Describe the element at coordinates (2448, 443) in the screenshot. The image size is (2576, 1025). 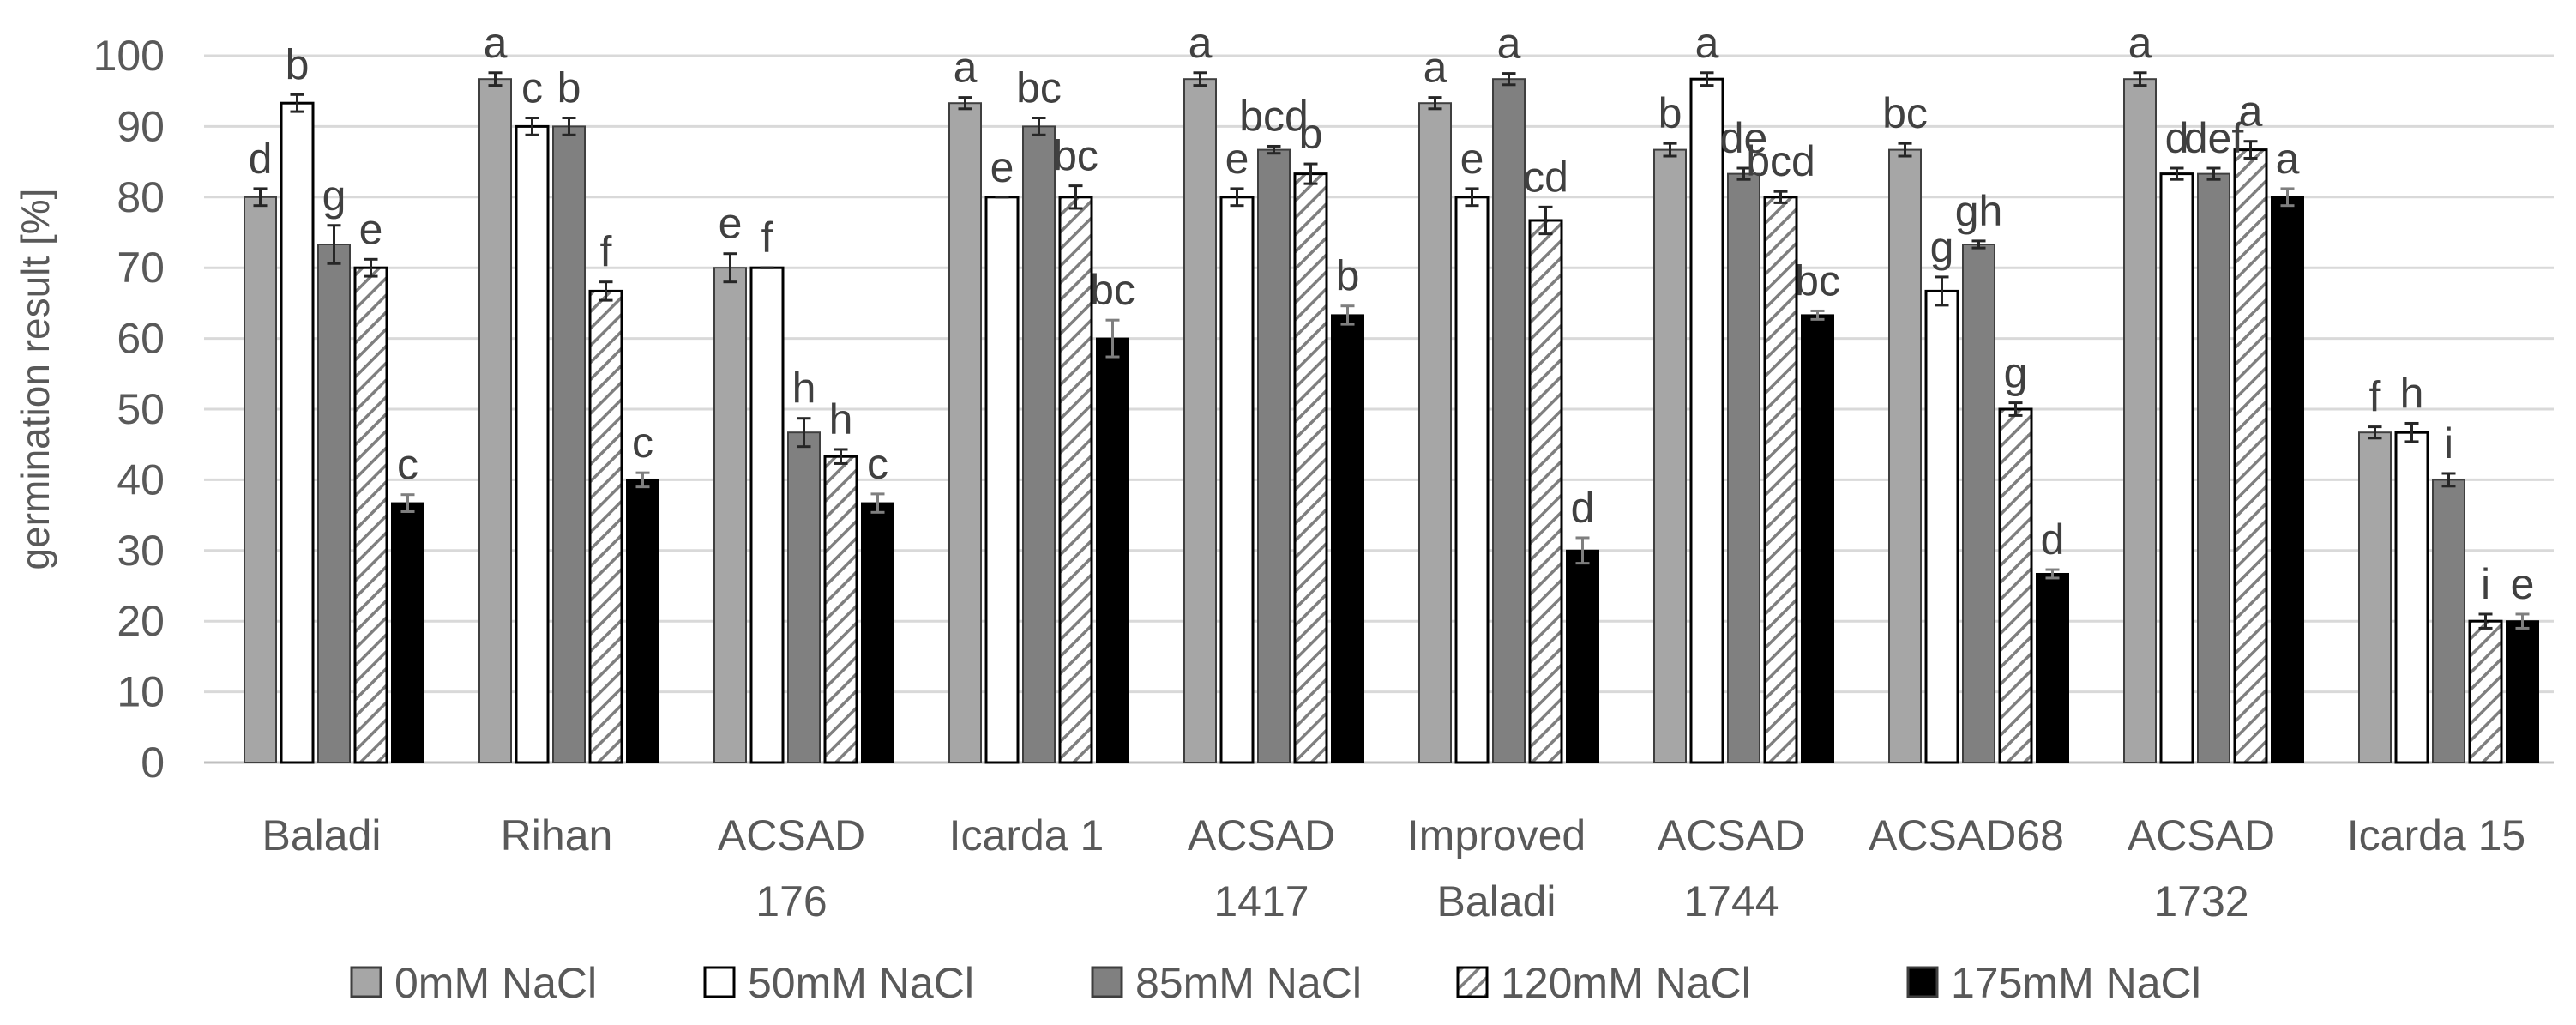
I see `significance-letter: i` at that location.